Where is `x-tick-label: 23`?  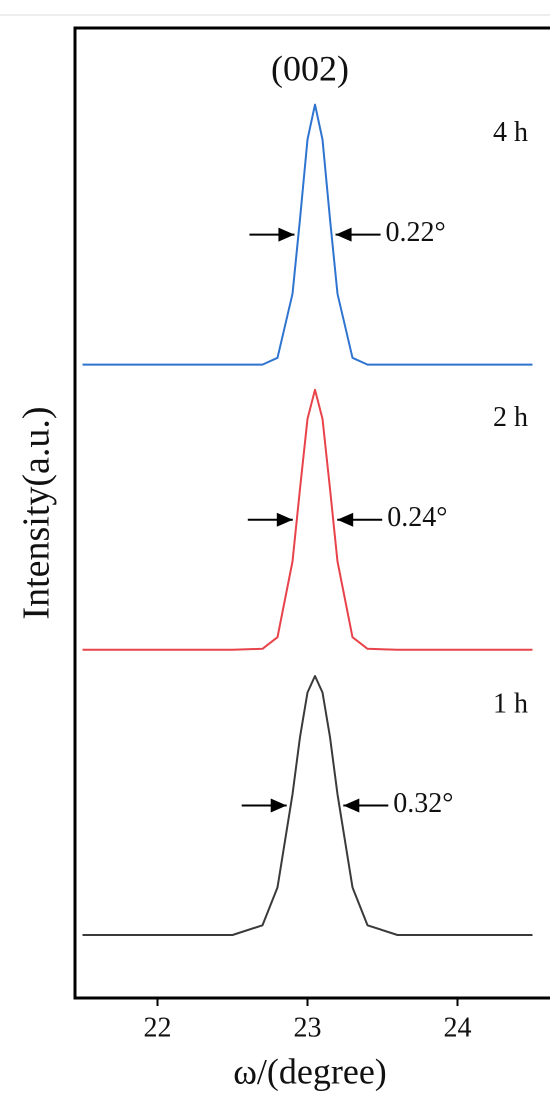
x-tick-label: 23 is located at coordinates (308, 1027).